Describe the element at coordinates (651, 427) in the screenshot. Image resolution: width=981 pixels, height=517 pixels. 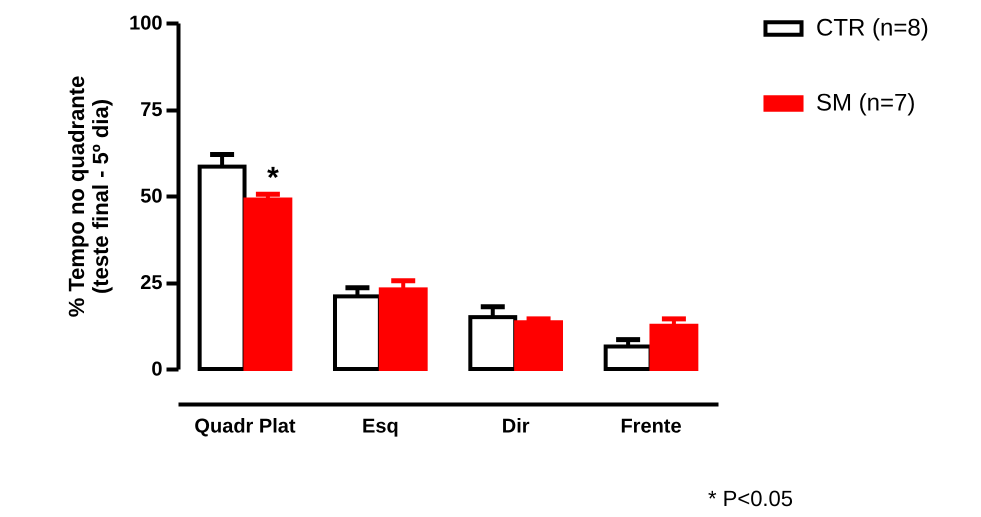
I see `x-tick-label: Frente` at that location.